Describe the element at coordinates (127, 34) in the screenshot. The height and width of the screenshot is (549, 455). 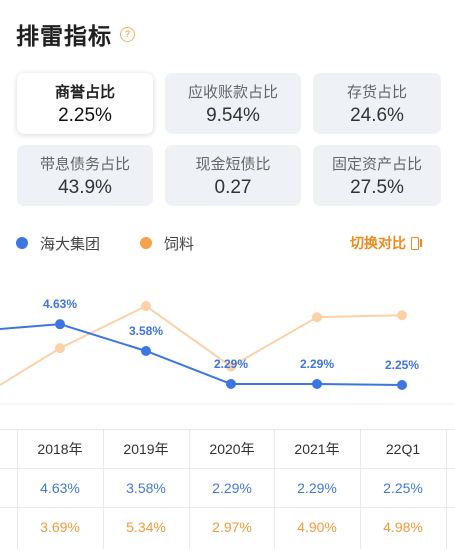
I see `question-circle-icon: ?` at that location.